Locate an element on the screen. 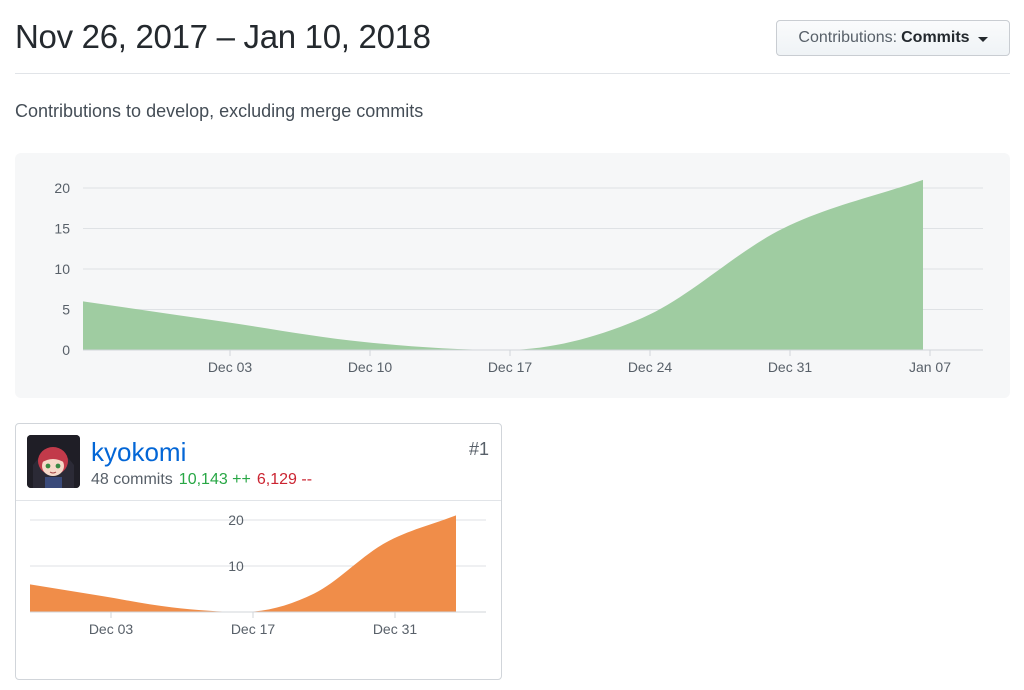 Image resolution: width=1024 pixels, height=690 pixels. additions-count: 10,143 ++ is located at coordinates (214, 479).